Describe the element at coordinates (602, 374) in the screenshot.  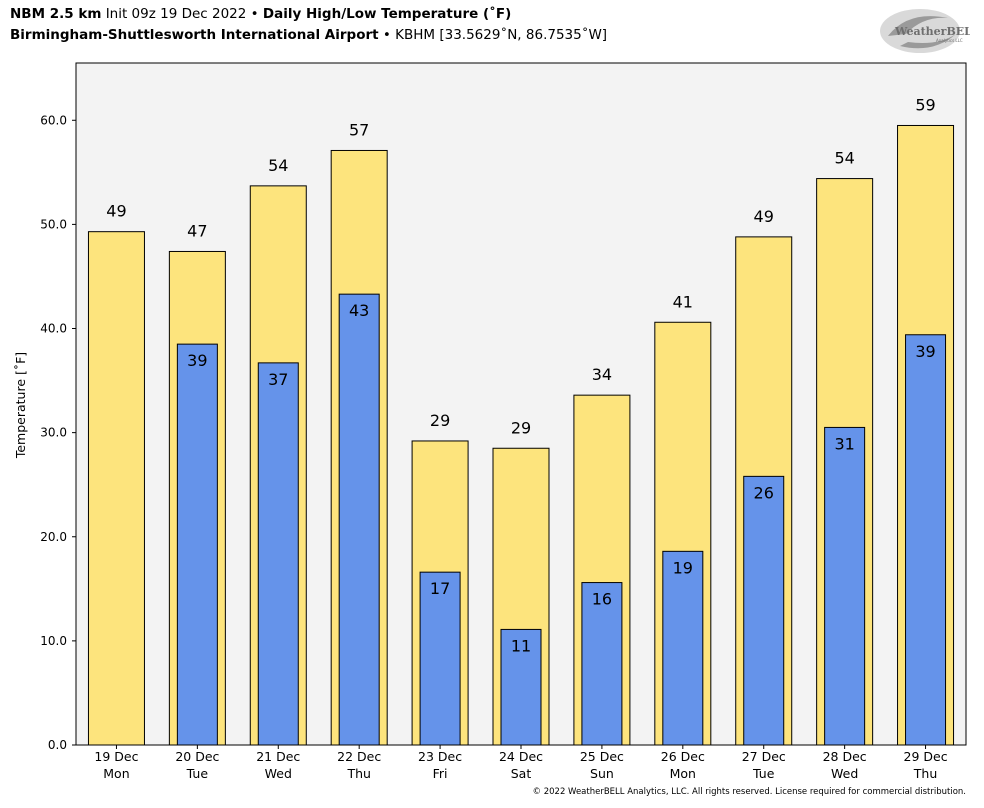
I see `high-value-label: 34` at that location.